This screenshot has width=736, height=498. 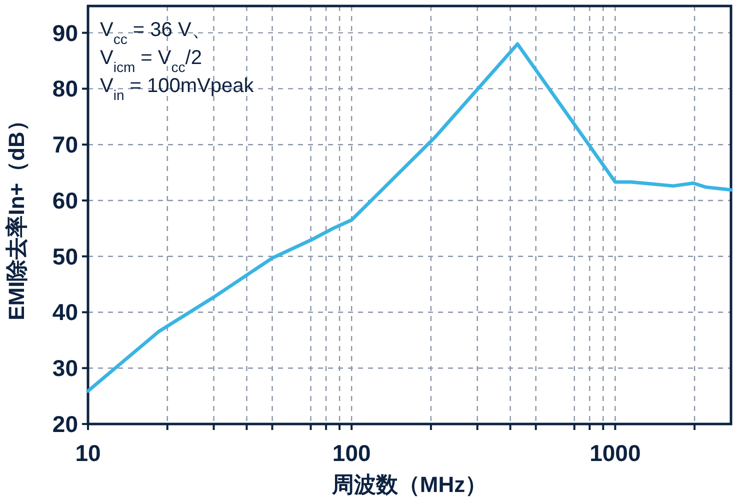 What do you see at coordinates (65, 256) in the screenshot?
I see `y-tick-label: 50` at bounding box center [65, 256].